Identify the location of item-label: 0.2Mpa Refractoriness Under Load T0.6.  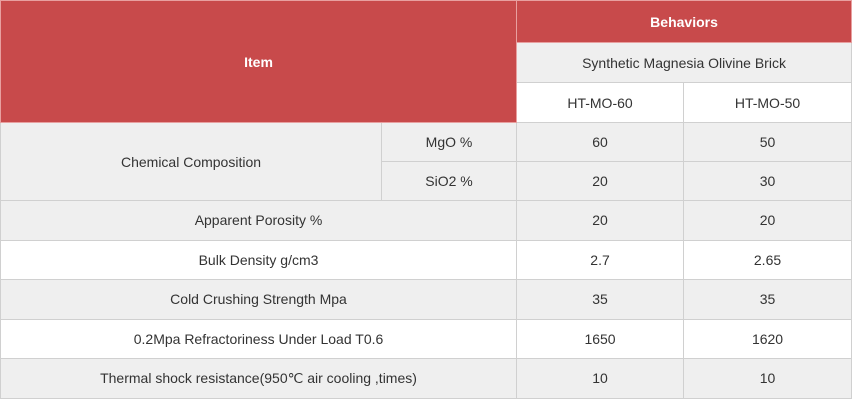
(259, 338).